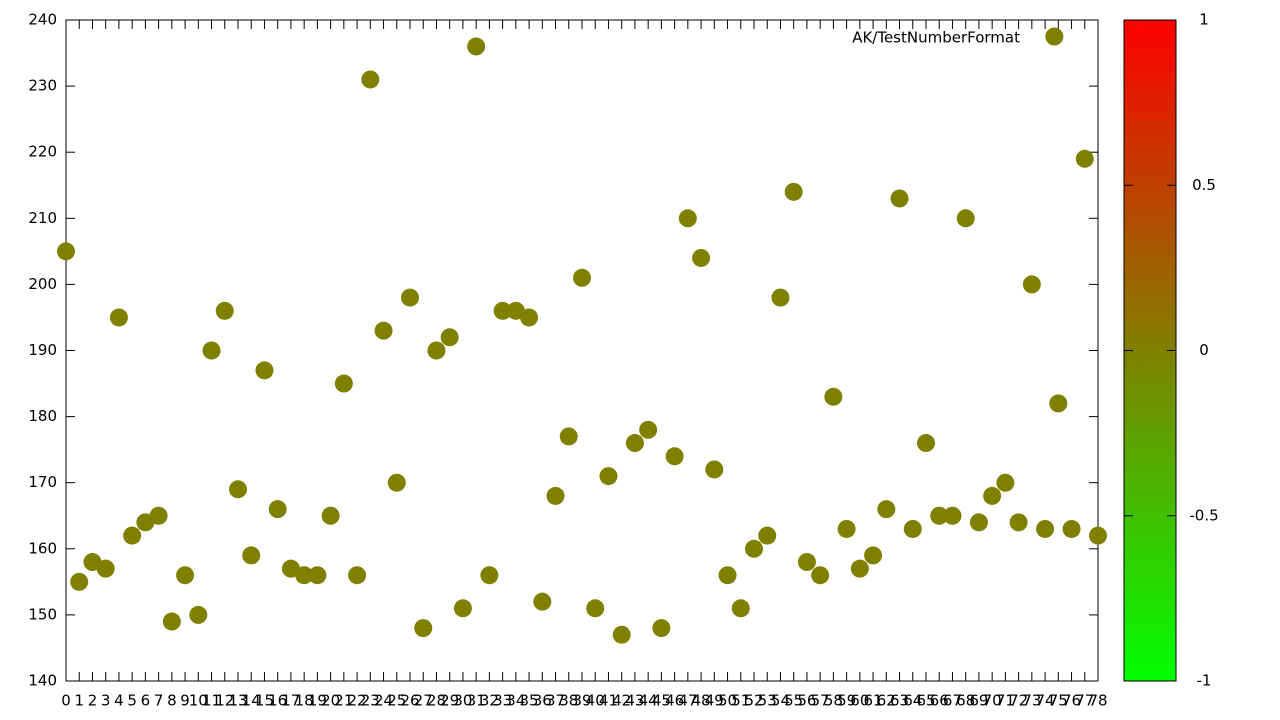 This screenshot has width=1280, height=720. I want to click on x-tick-label: 10, so click(198, 701).